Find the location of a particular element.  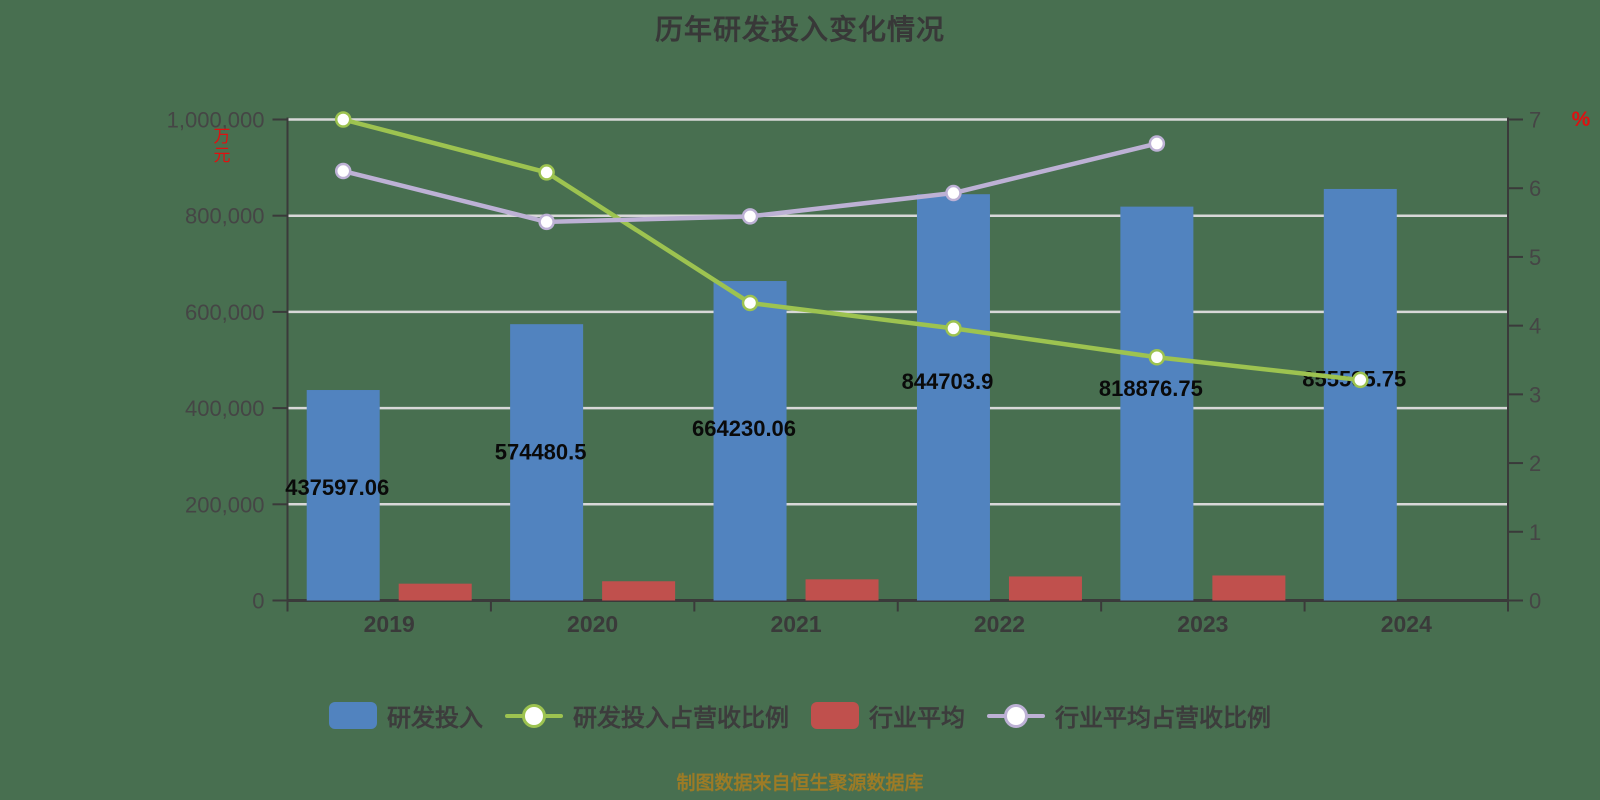

left-axis-tick-label: 200,000 is located at coordinates (225, 504).